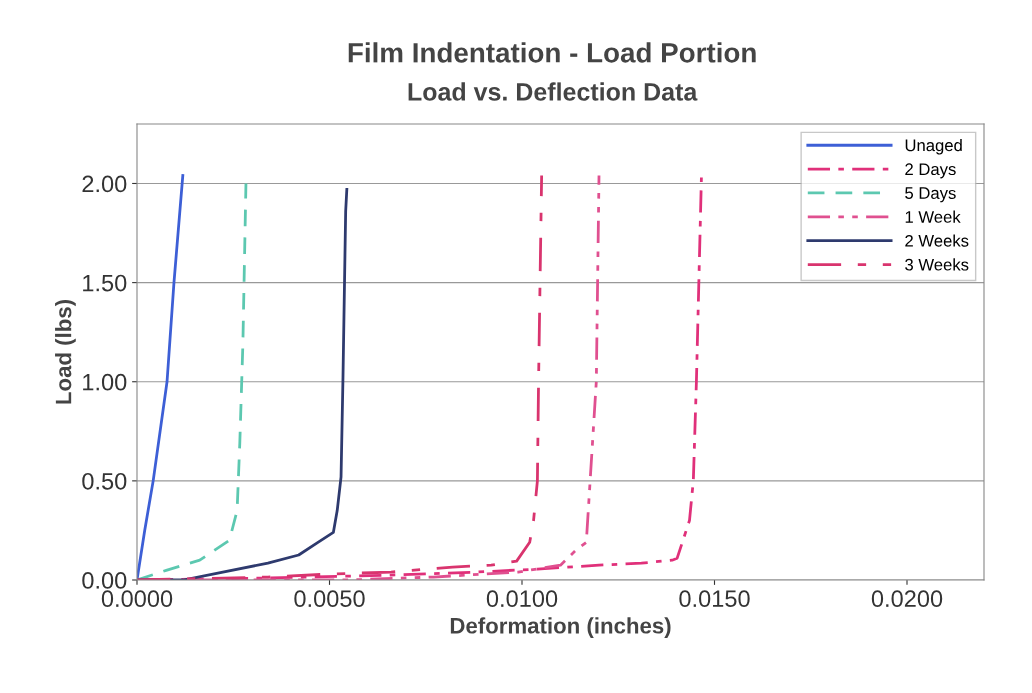 Image resolution: width=1032 pixels, height=693 pixels. I want to click on y-axis-title: Load (lbs), so click(65, 352).